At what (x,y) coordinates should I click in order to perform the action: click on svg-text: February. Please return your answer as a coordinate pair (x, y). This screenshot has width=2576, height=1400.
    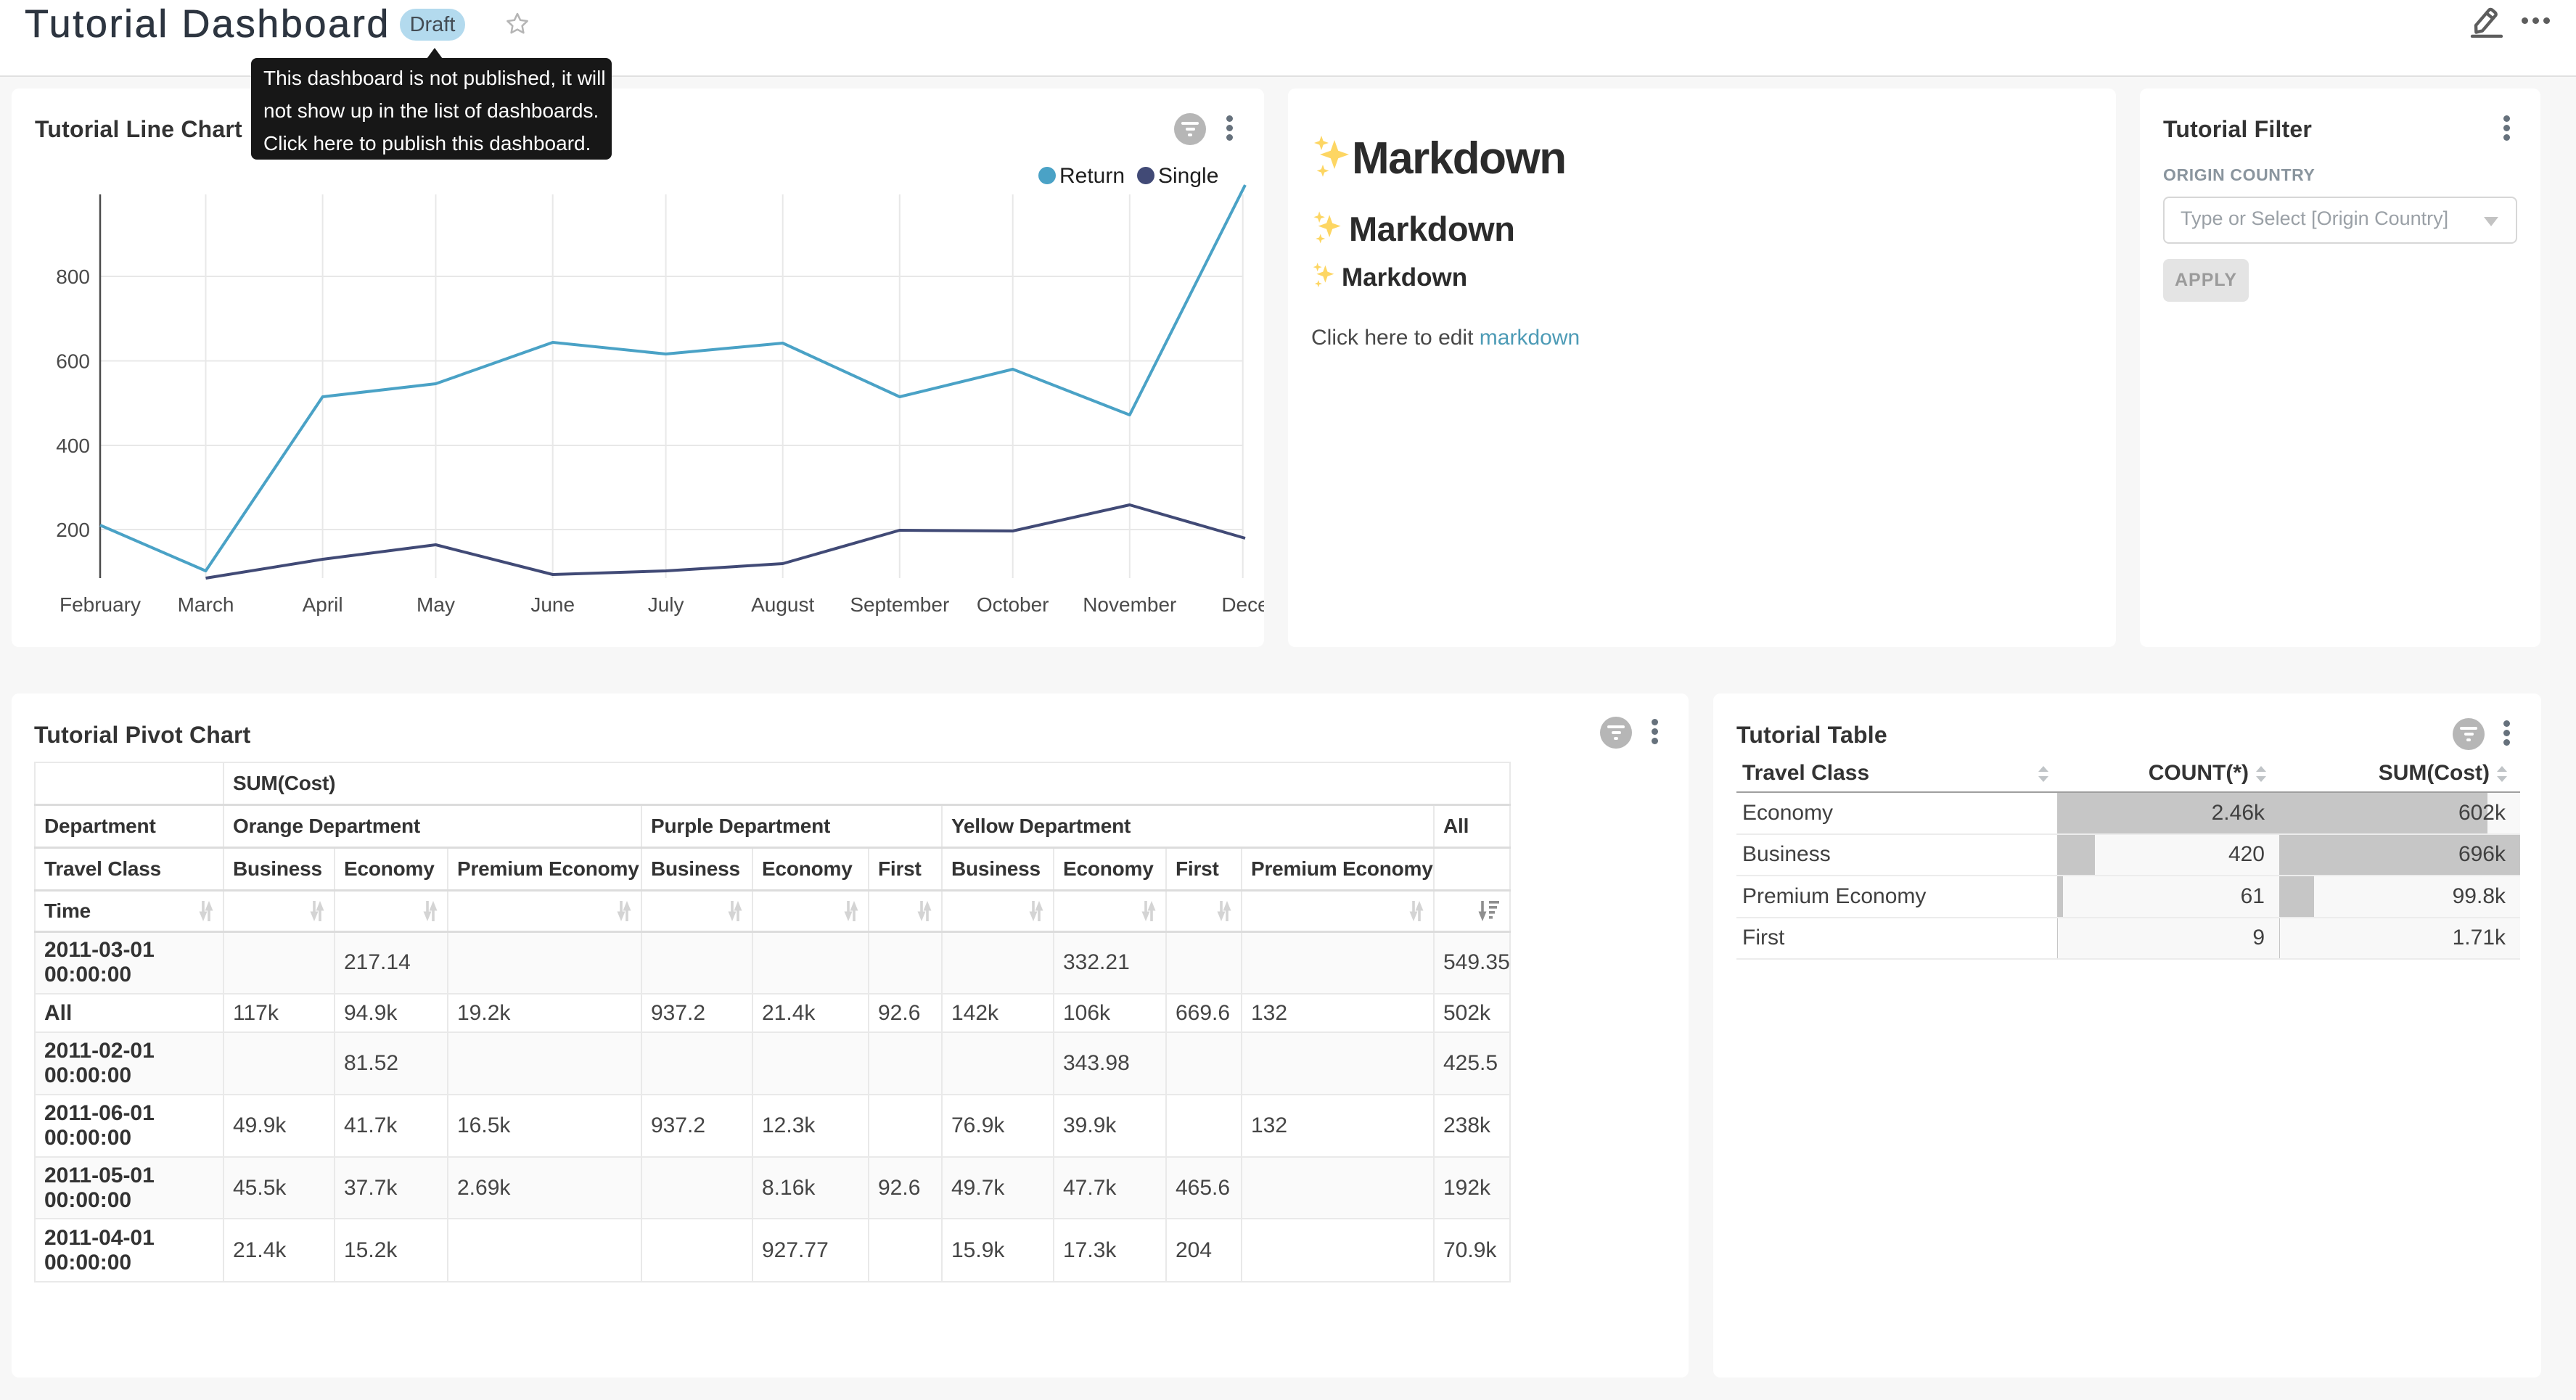
    Looking at the image, I should click on (100, 604).